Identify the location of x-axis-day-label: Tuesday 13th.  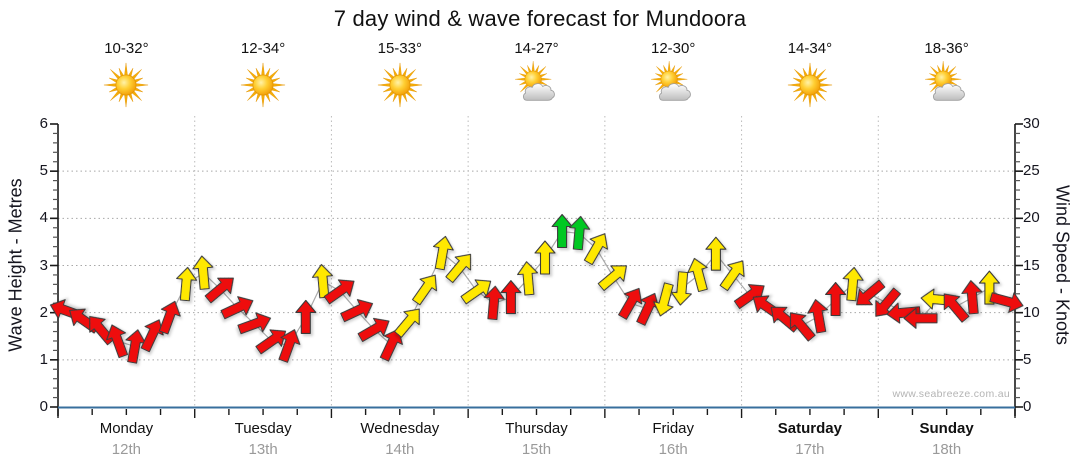
(263, 439).